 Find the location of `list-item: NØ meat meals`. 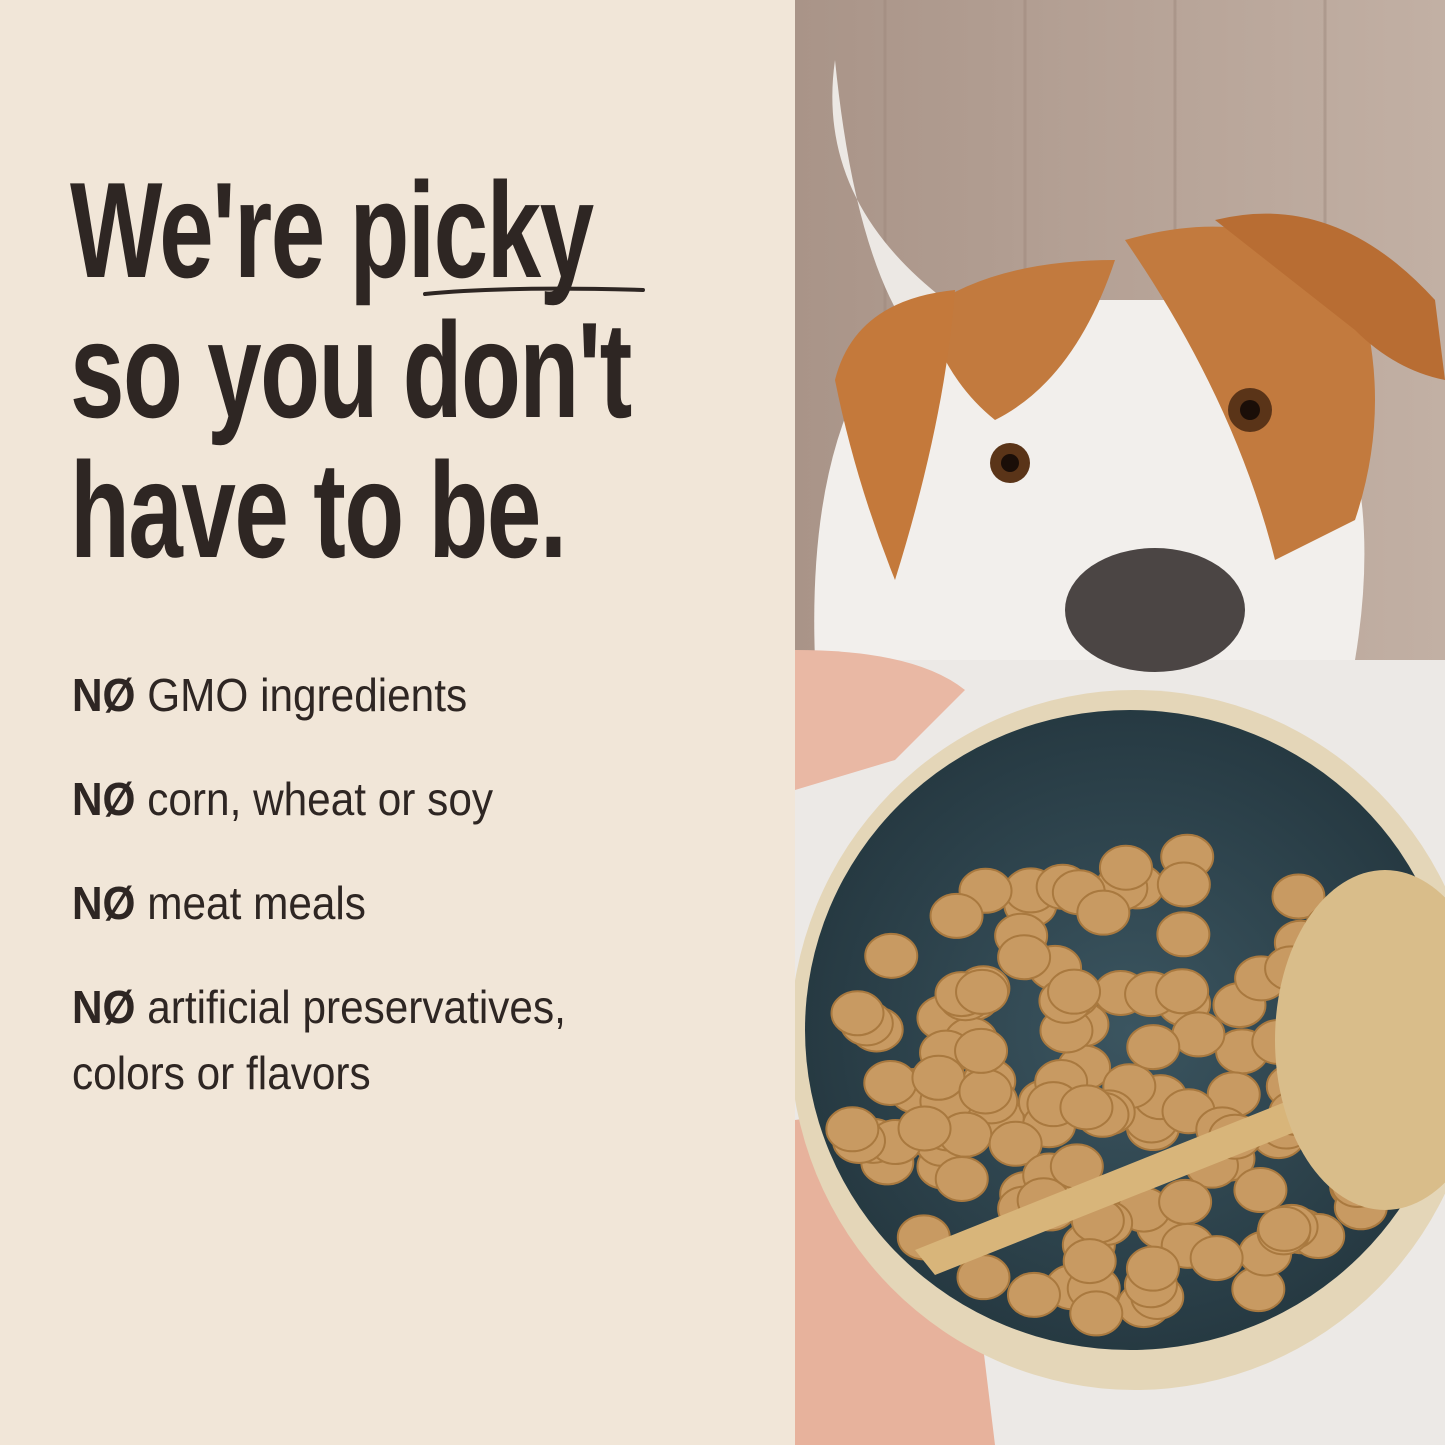

list-item: NØ meat meals is located at coordinates (319, 903).